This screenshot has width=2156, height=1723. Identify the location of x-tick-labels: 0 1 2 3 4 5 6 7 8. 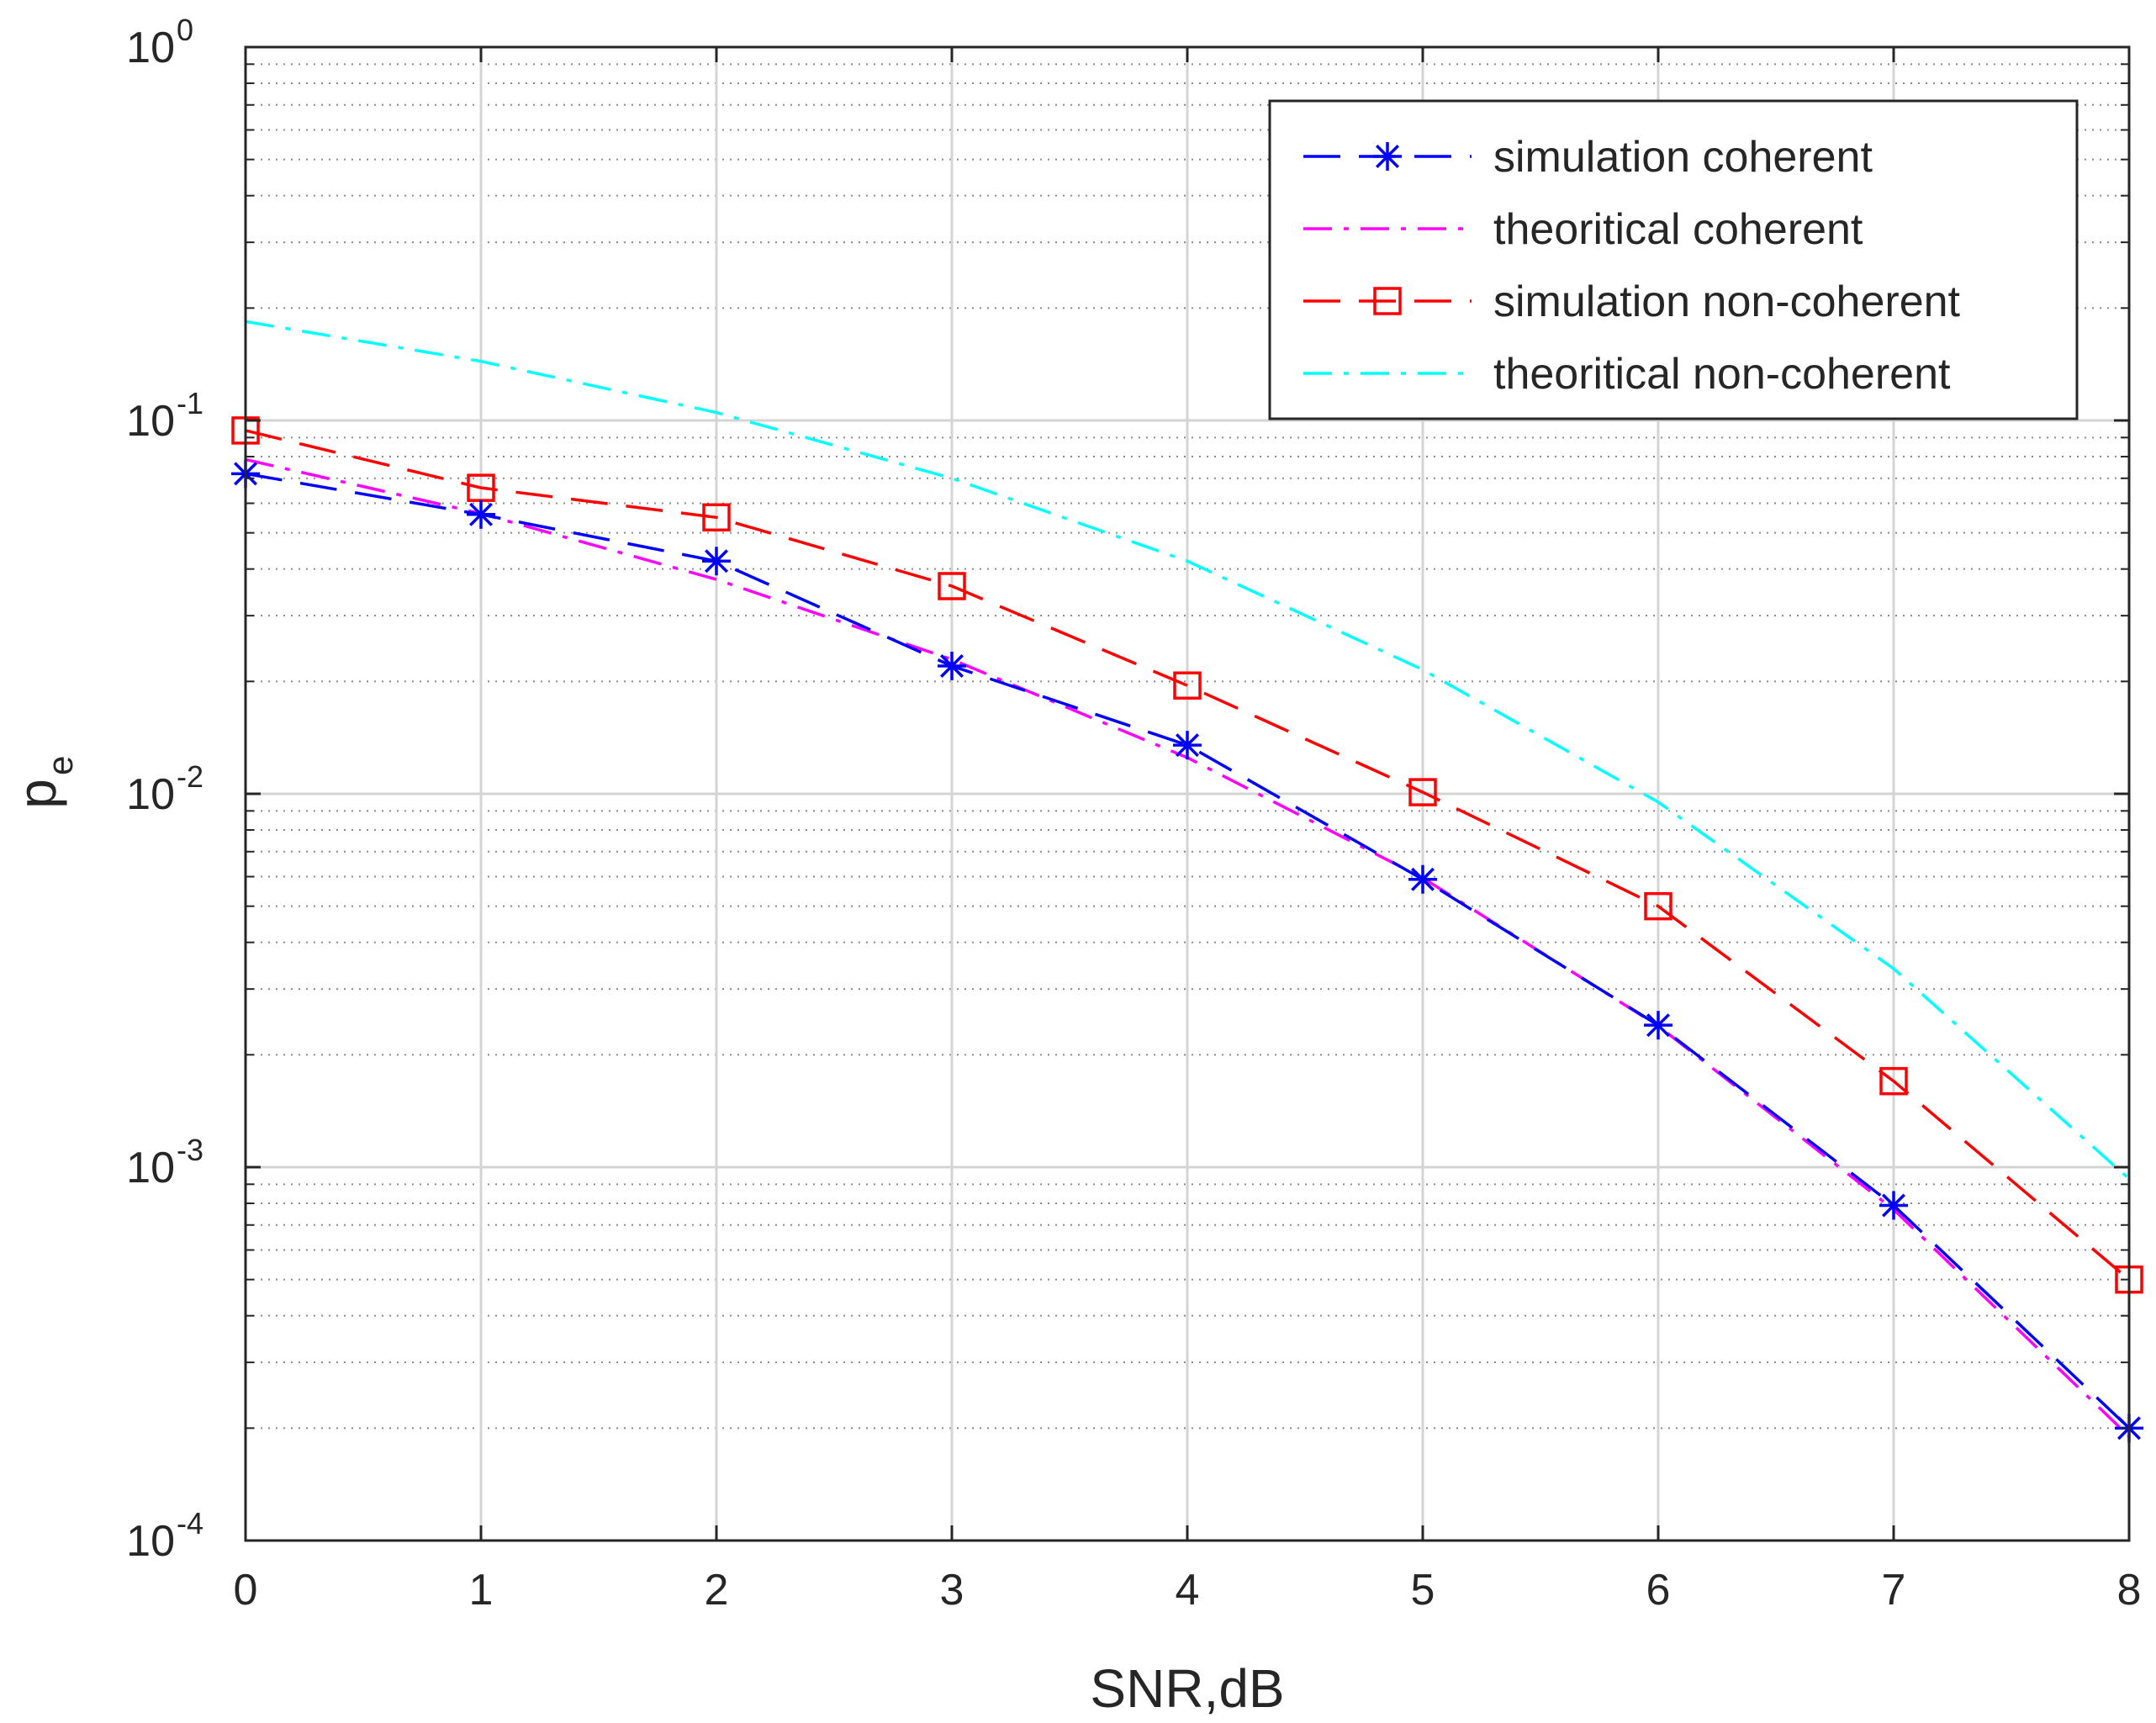
(1188, 1590).